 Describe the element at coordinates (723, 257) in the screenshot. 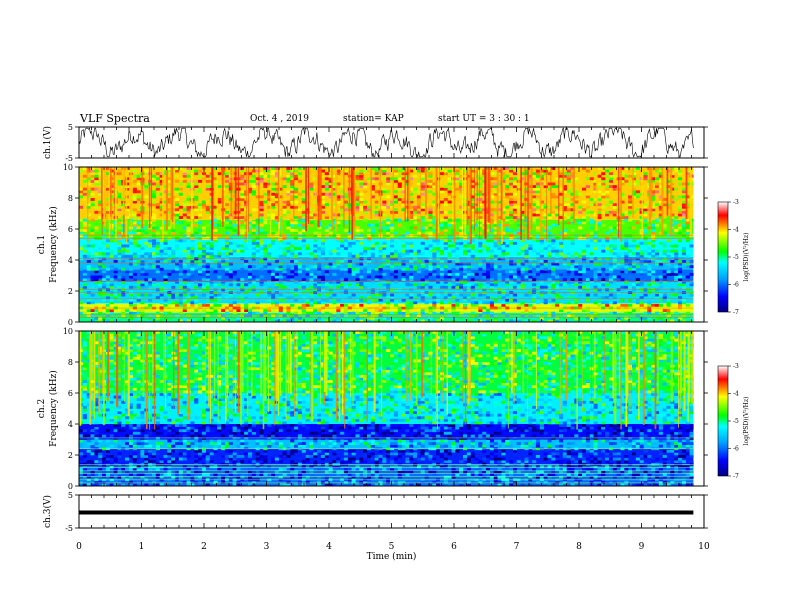

I see `ch1-spectrogram-colorbar` at that location.